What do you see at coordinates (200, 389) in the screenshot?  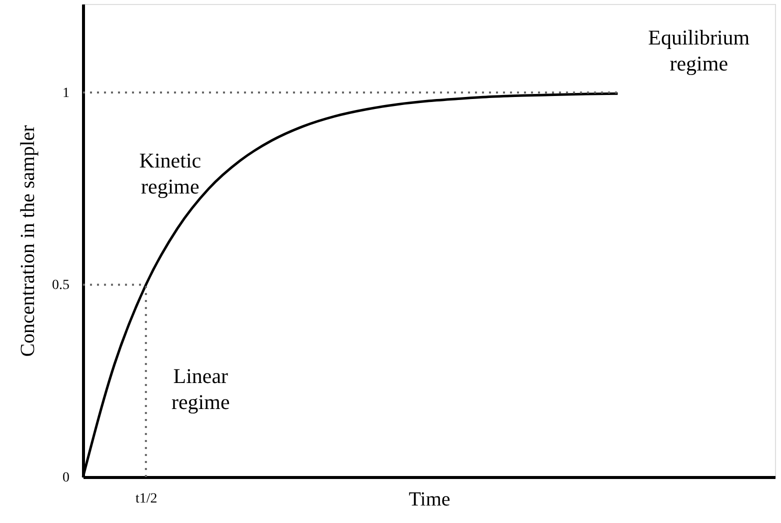 I see `annotation: Linear regime` at bounding box center [200, 389].